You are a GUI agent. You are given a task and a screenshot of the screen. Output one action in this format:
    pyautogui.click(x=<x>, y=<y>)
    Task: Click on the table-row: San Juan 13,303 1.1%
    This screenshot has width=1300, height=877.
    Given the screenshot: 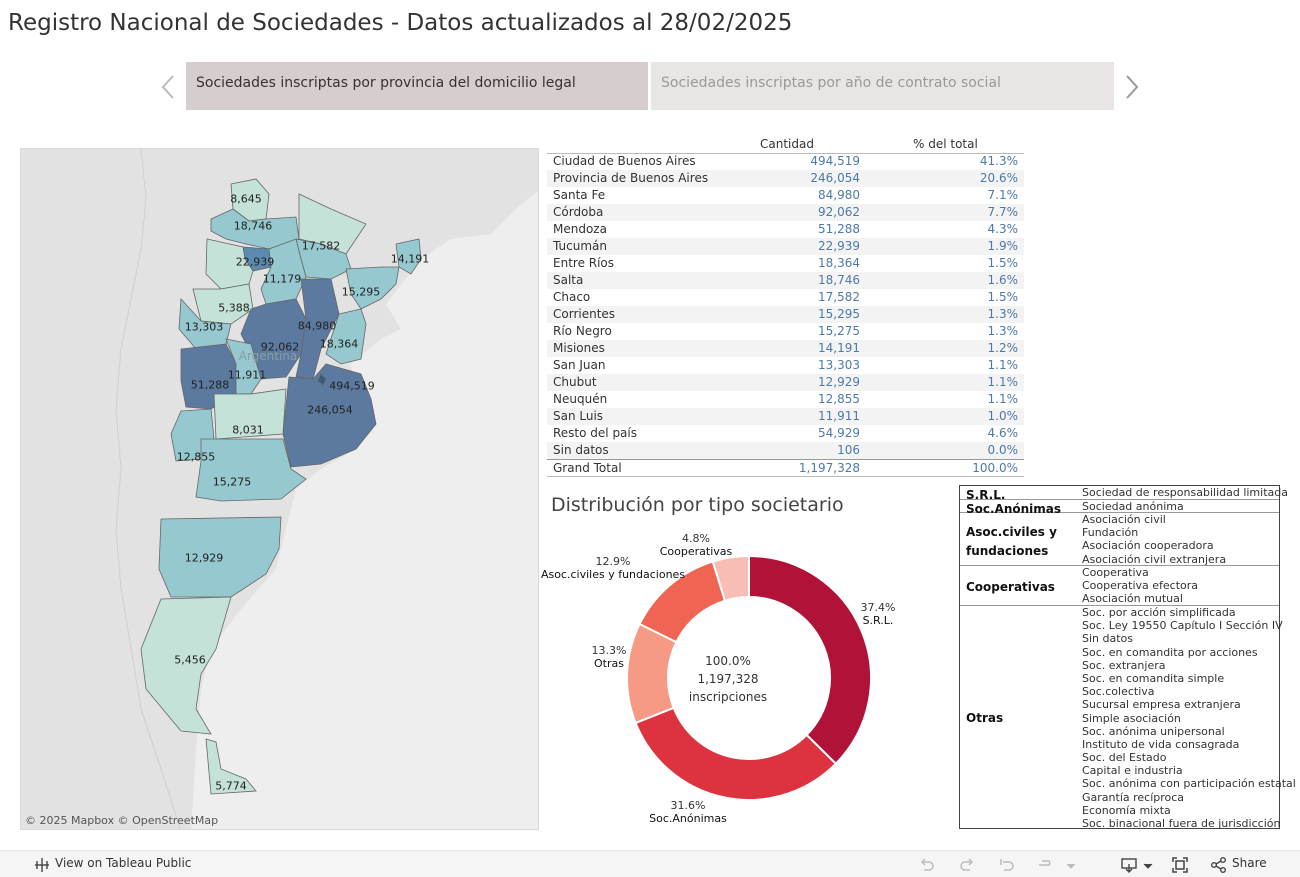 What is the action you would take?
    pyautogui.click(x=785, y=365)
    